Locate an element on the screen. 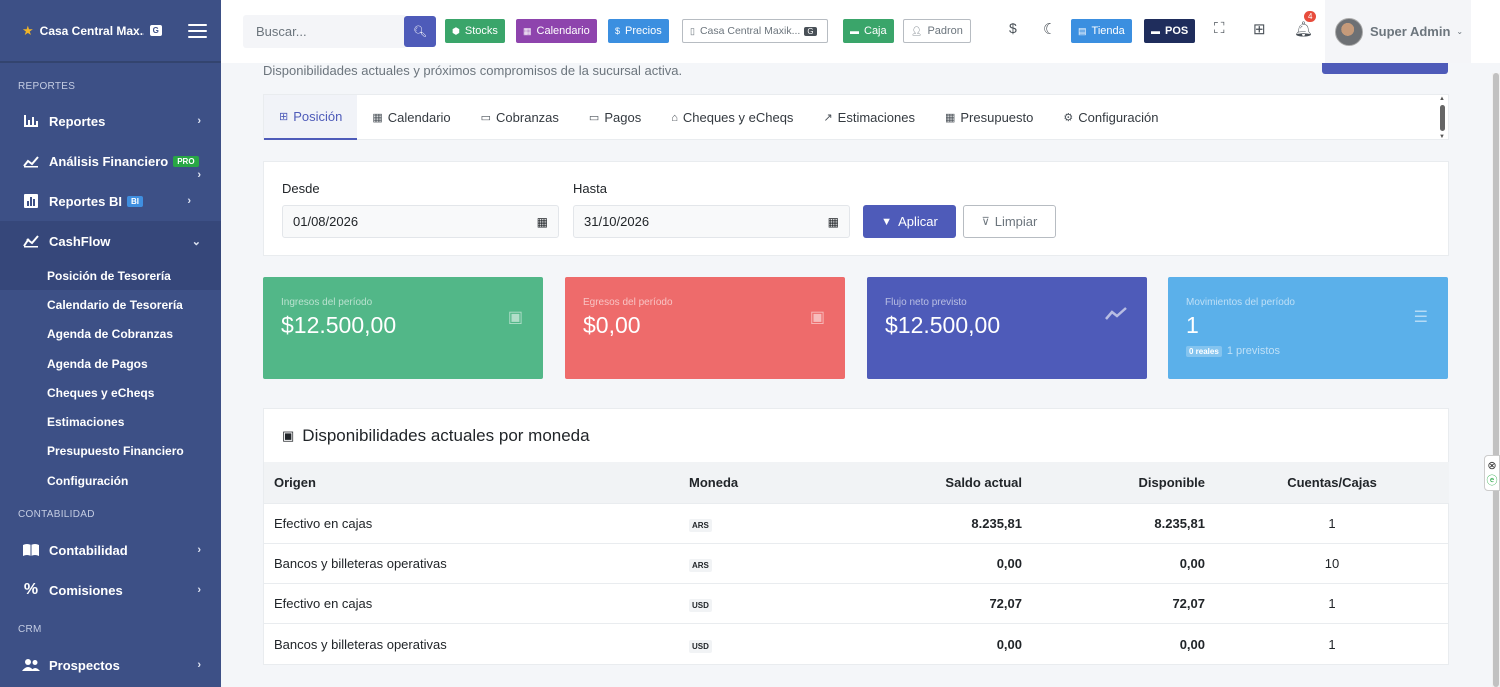  tienda-label: Tienda is located at coordinates (1108, 31).